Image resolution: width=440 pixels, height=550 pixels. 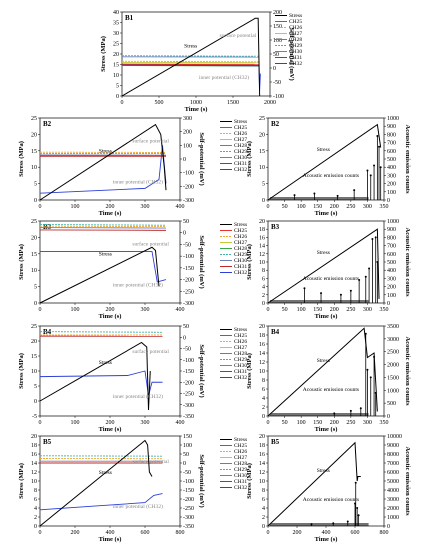 What do you see at coordinates (34, 464) in the screenshot?
I see `y-tick-label: 14` at bounding box center [34, 464].